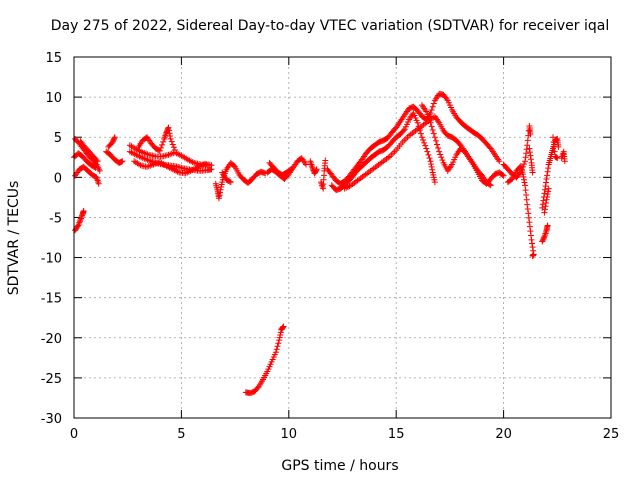 This screenshot has width=640, height=480. Describe the element at coordinates (58, 138) in the screenshot. I see `y-tick-label: 5` at that location.